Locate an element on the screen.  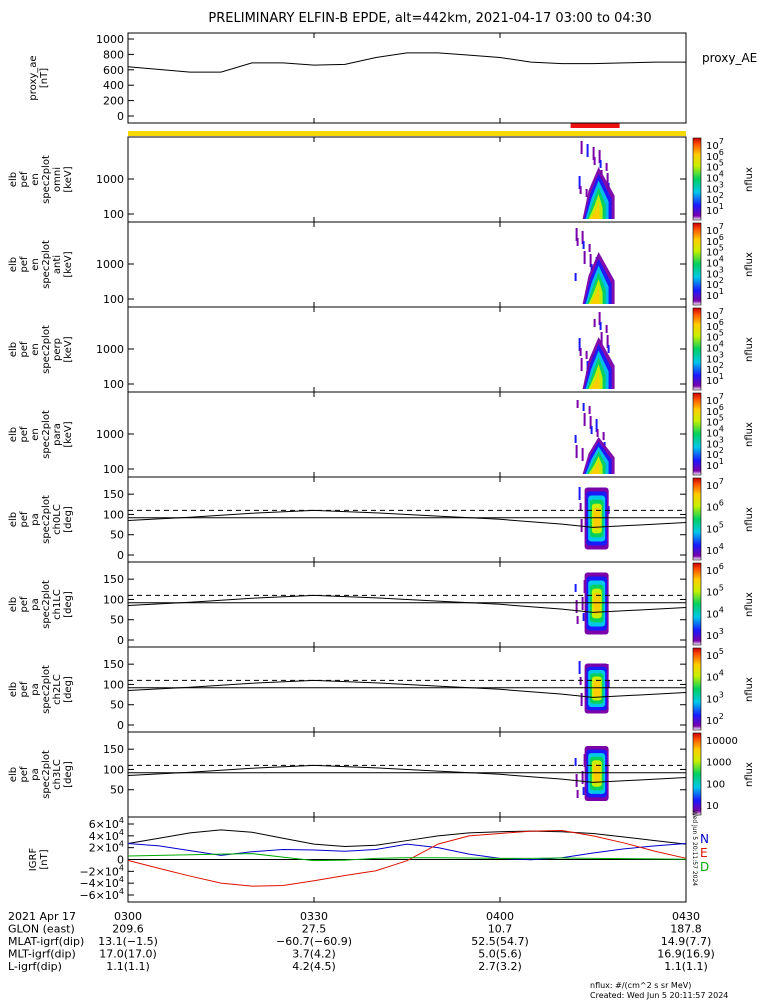
footer-value: 27.5 is located at coordinates (314, 929).